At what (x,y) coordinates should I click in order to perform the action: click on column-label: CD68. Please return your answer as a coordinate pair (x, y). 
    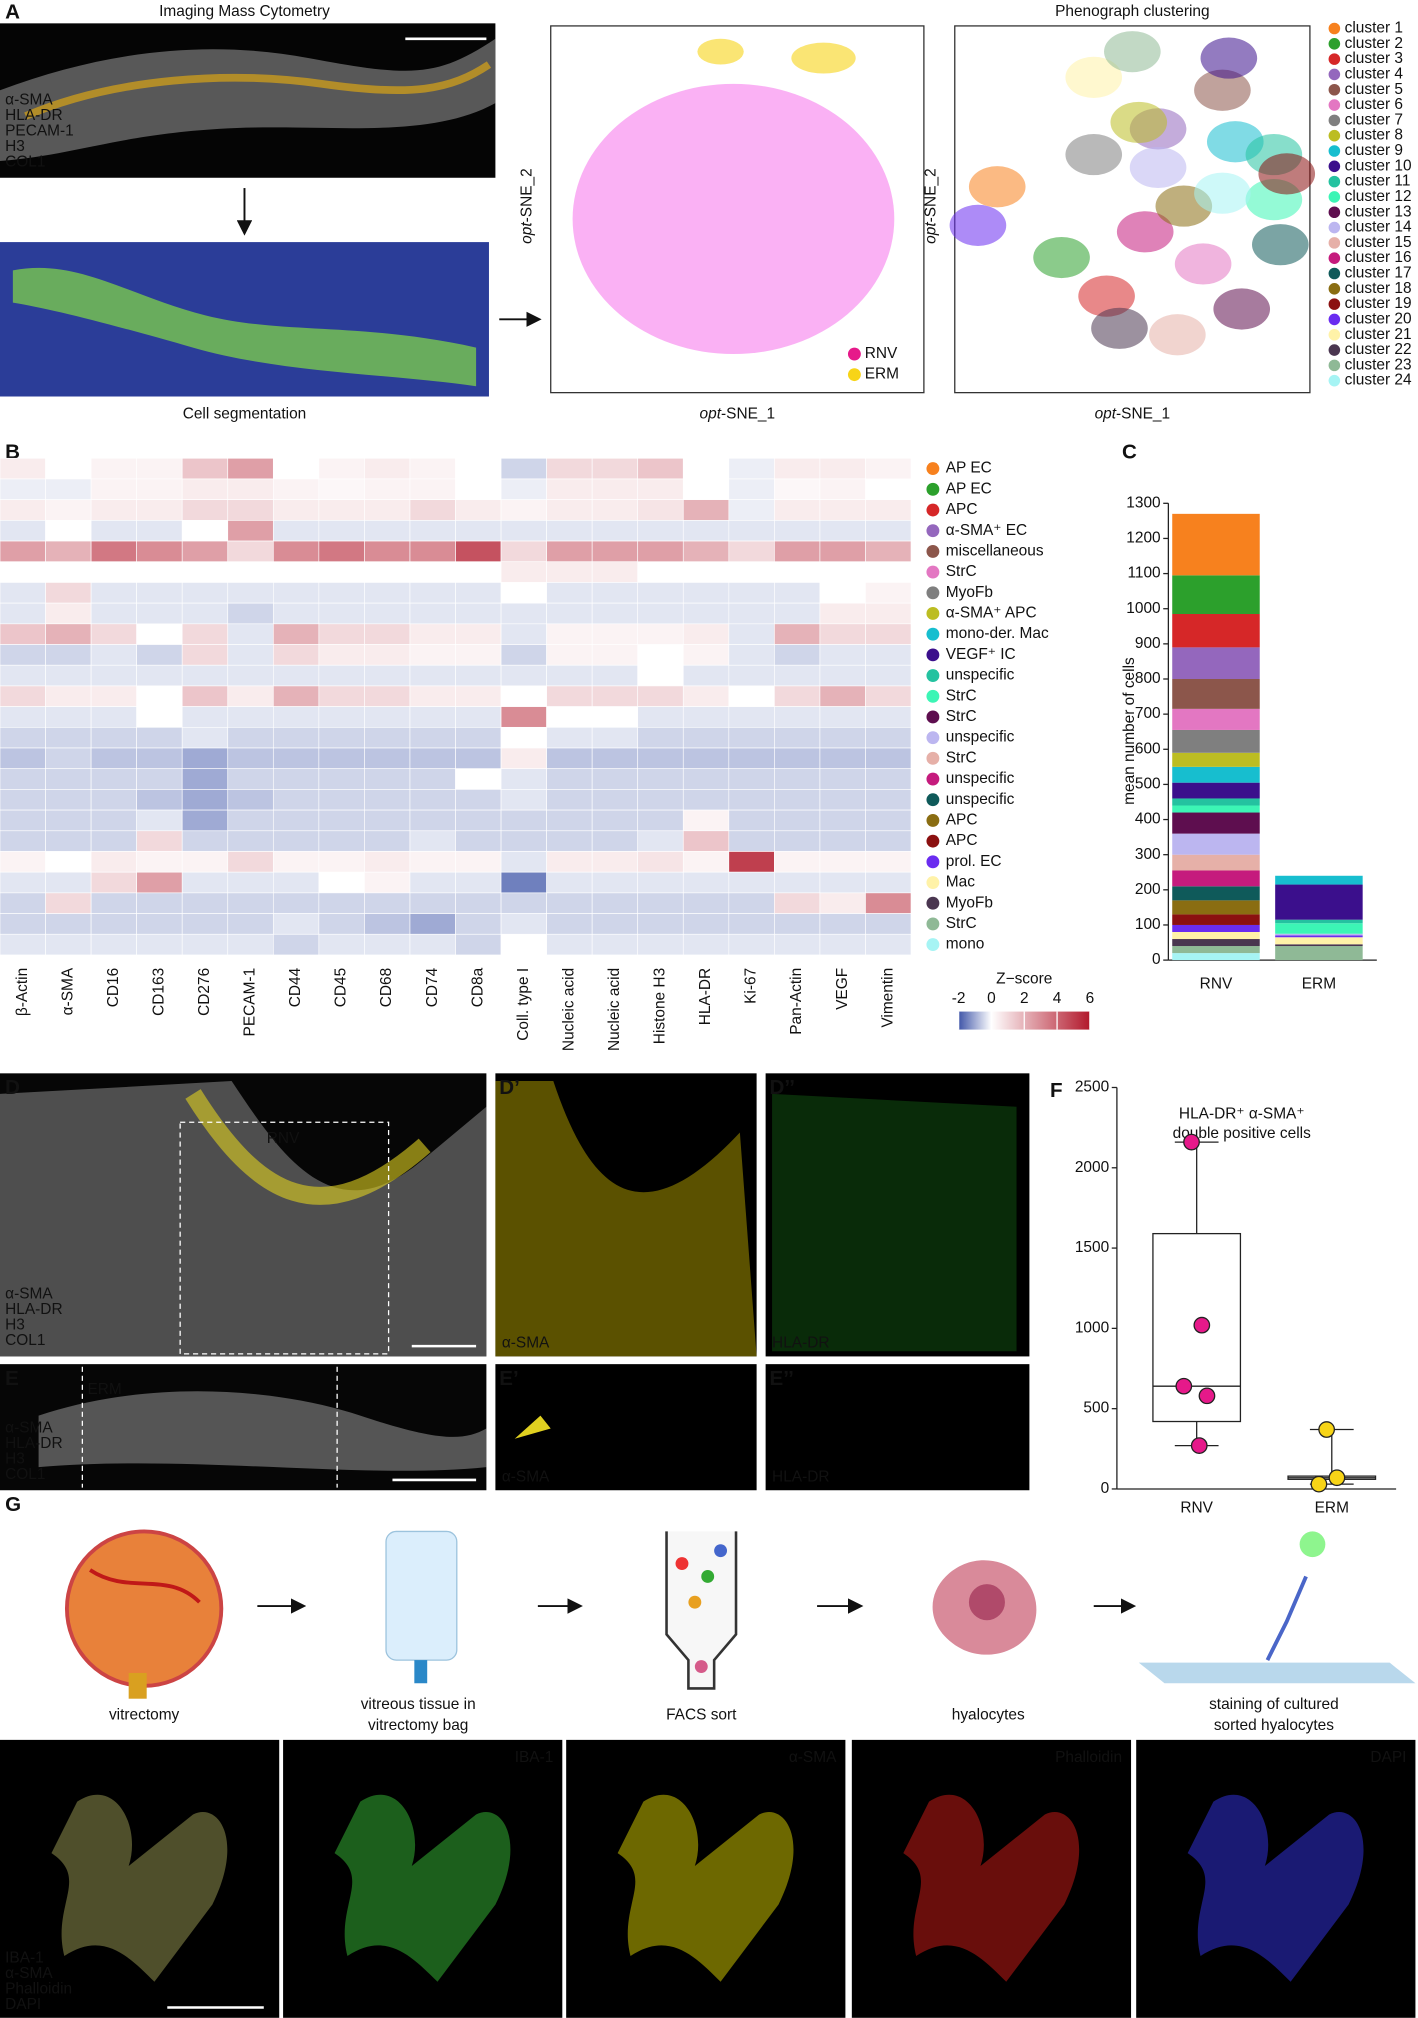
    Looking at the image, I should click on (386, 987).